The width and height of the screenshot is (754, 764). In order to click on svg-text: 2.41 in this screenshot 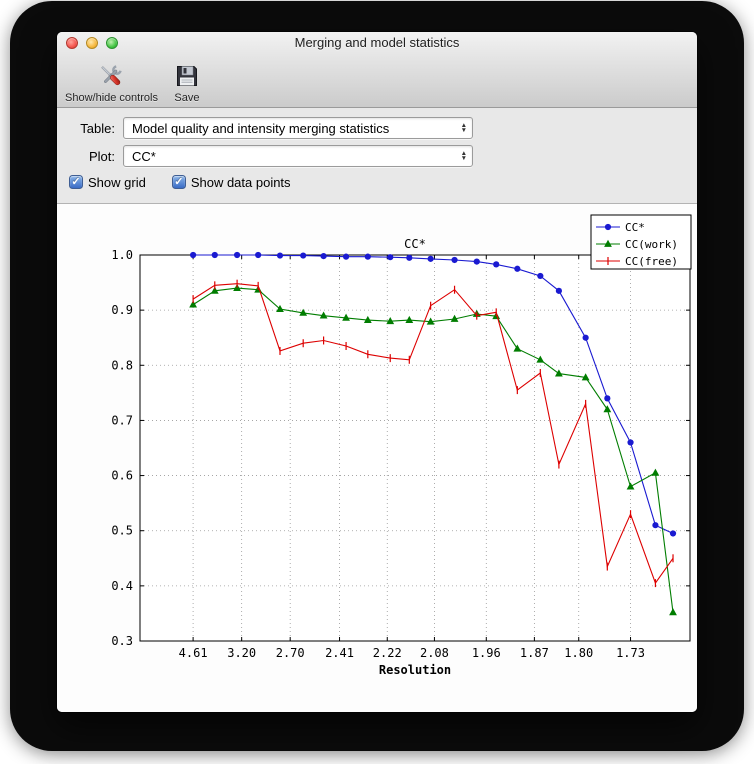, I will do `click(339, 653)`.